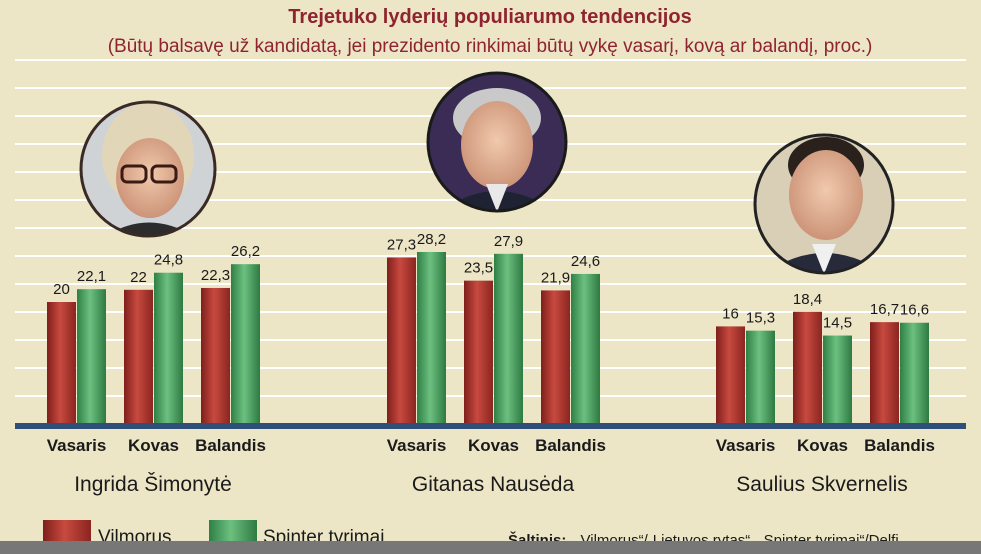 The height and width of the screenshot is (554, 981). Describe the element at coordinates (490, 547) in the screenshot. I see `bottom-strip` at that location.